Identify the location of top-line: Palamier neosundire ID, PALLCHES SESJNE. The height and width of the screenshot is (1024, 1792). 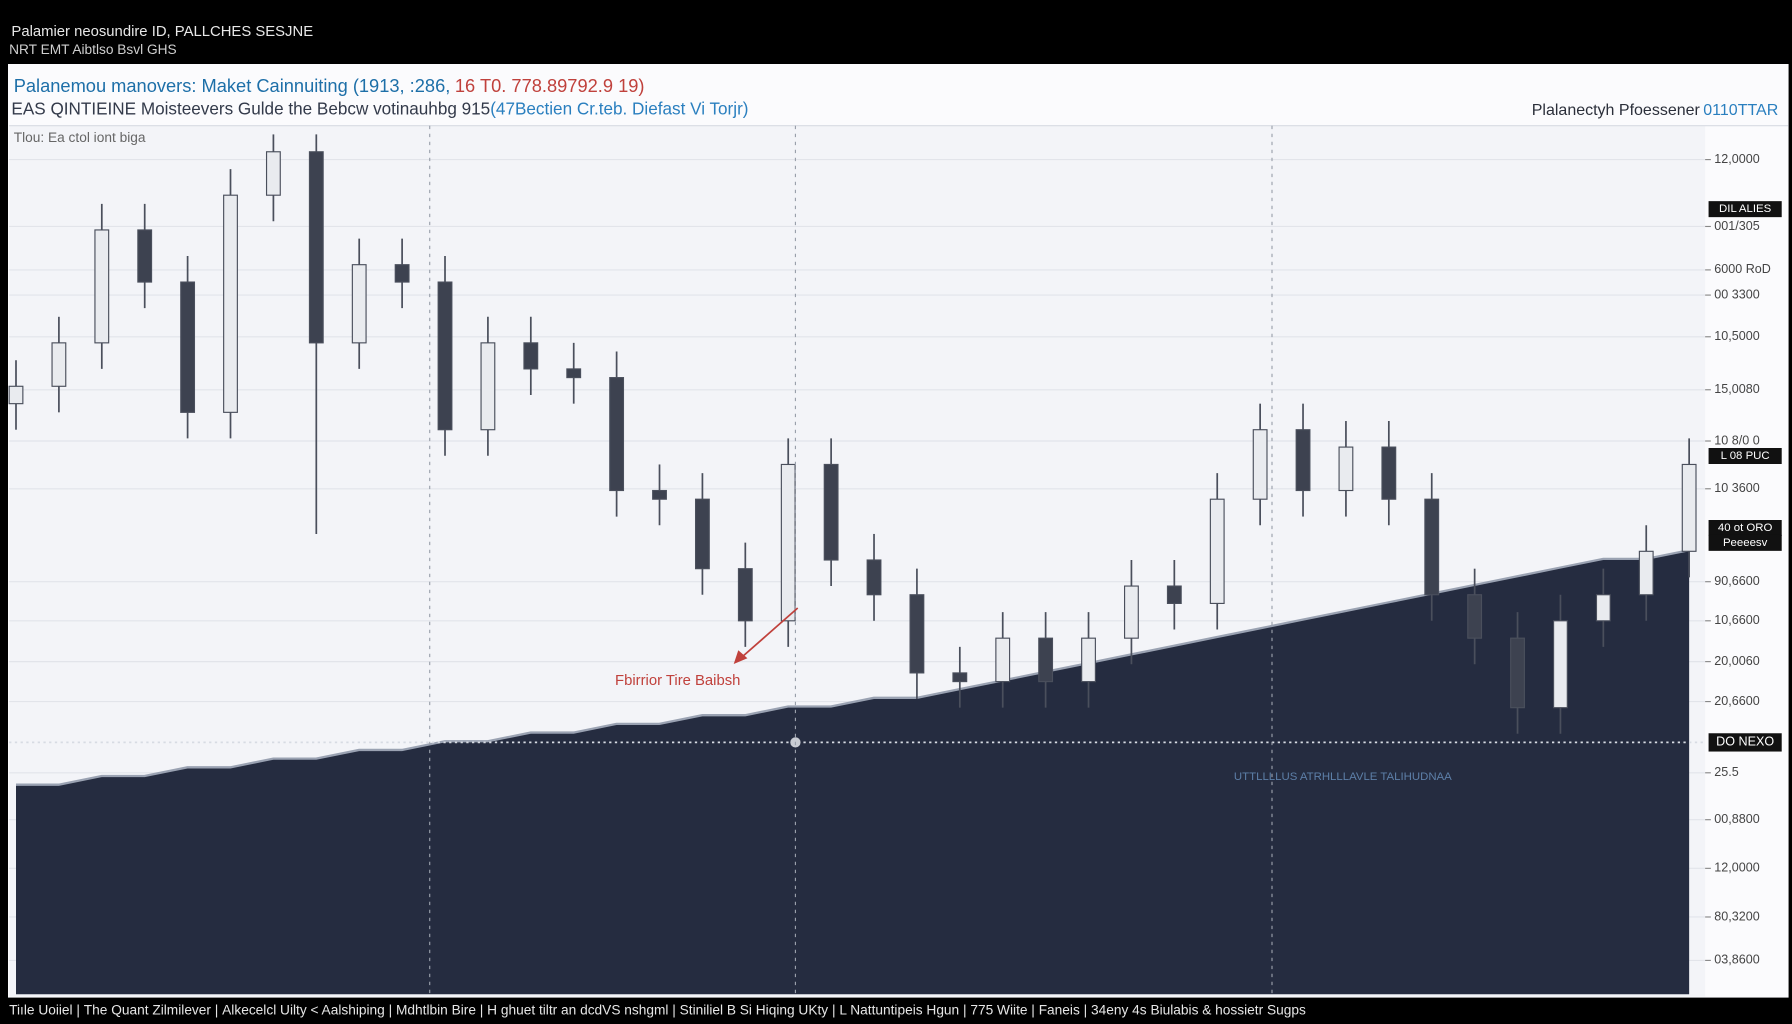
(162, 32).